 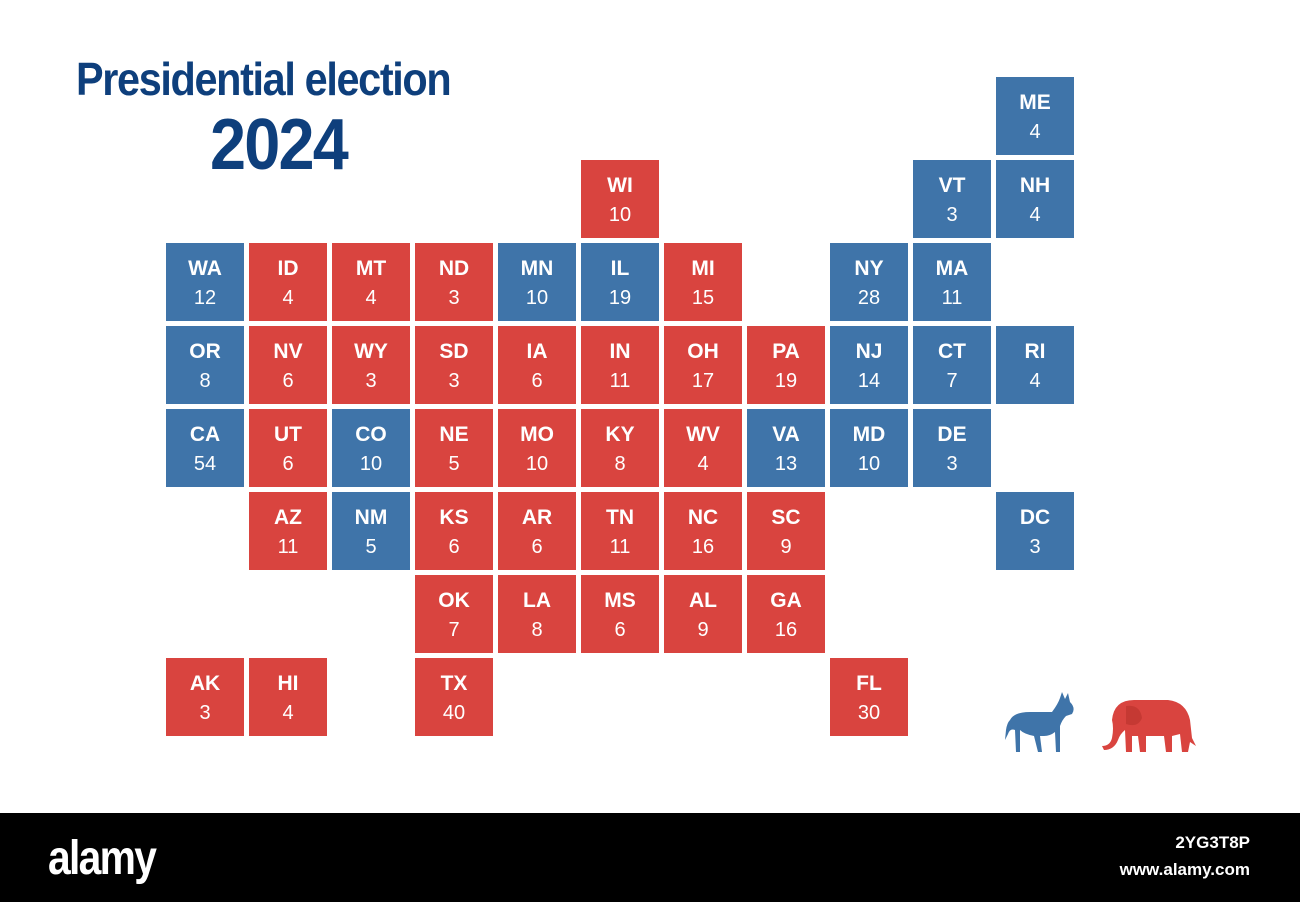 What do you see at coordinates (288, 434) in the screenshot?
I see `state-abbr: UT` at bounding box center [288, 434].